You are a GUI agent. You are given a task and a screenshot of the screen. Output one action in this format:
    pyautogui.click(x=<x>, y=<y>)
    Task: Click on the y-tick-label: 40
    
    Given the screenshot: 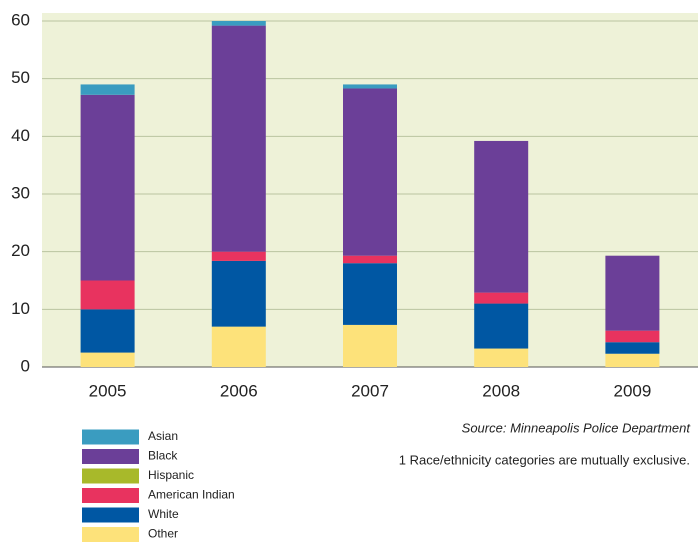 What is the action you would take?
    pyautogui.click(x=20, y=135)
    